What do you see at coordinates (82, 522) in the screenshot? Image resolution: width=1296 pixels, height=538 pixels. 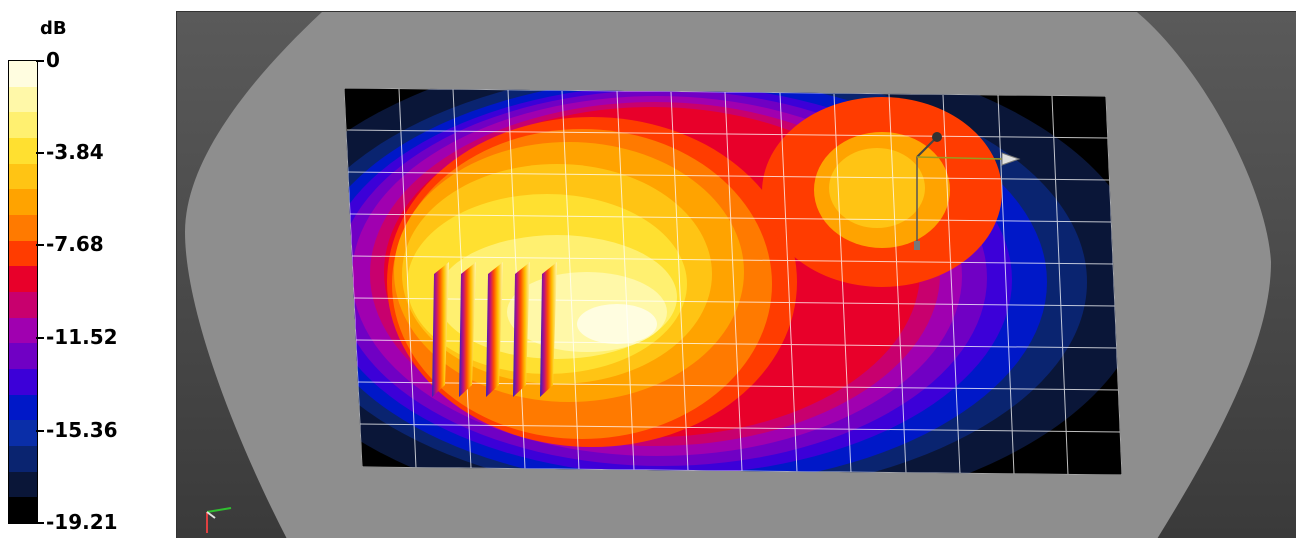 I see `legend-tick-label-5: -19.21` at bounding box center [82, 522].